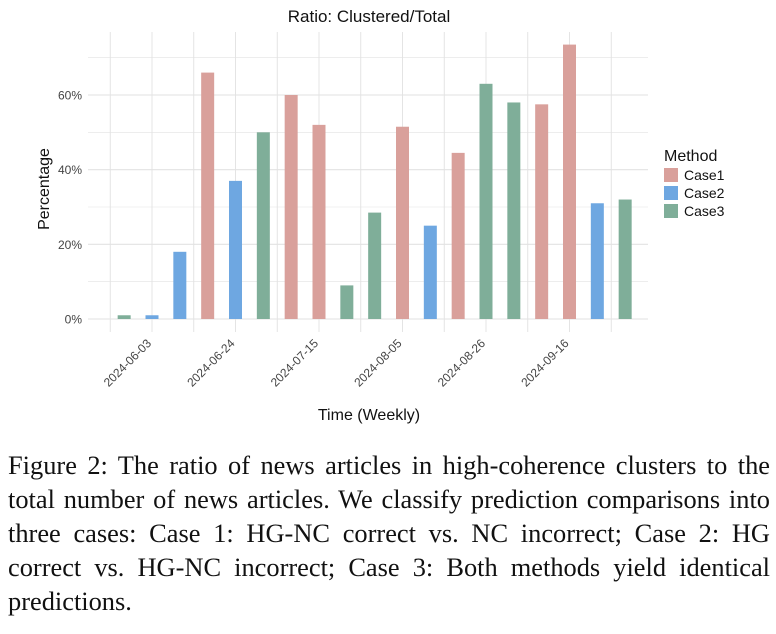  What do you see at coordinates (295, 363) in the screenshot?
I see `x-tick-label: 2024-07-15` at bounding box center [295, 363].